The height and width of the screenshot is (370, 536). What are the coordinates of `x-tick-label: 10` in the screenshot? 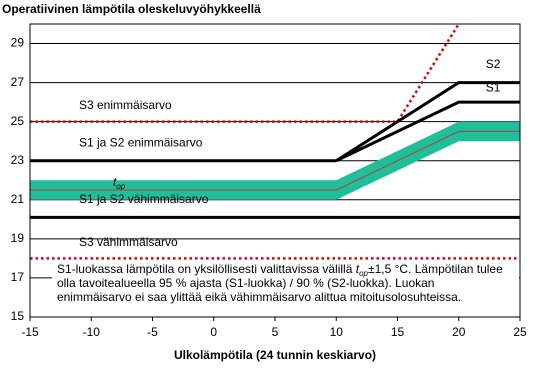 It's located at (337, 332).